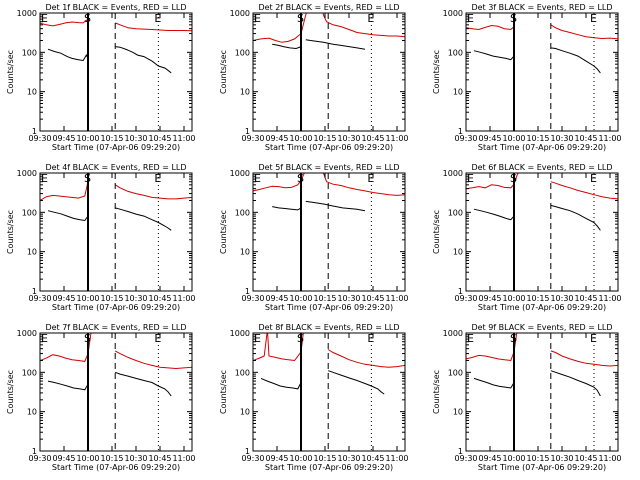 This screenshot has height=480, width=640. Describe the element at coordinates (328, 327) in the screenshot. I see `chart-title: Det 8f BLACK = Events, RED = LLD` at that location.